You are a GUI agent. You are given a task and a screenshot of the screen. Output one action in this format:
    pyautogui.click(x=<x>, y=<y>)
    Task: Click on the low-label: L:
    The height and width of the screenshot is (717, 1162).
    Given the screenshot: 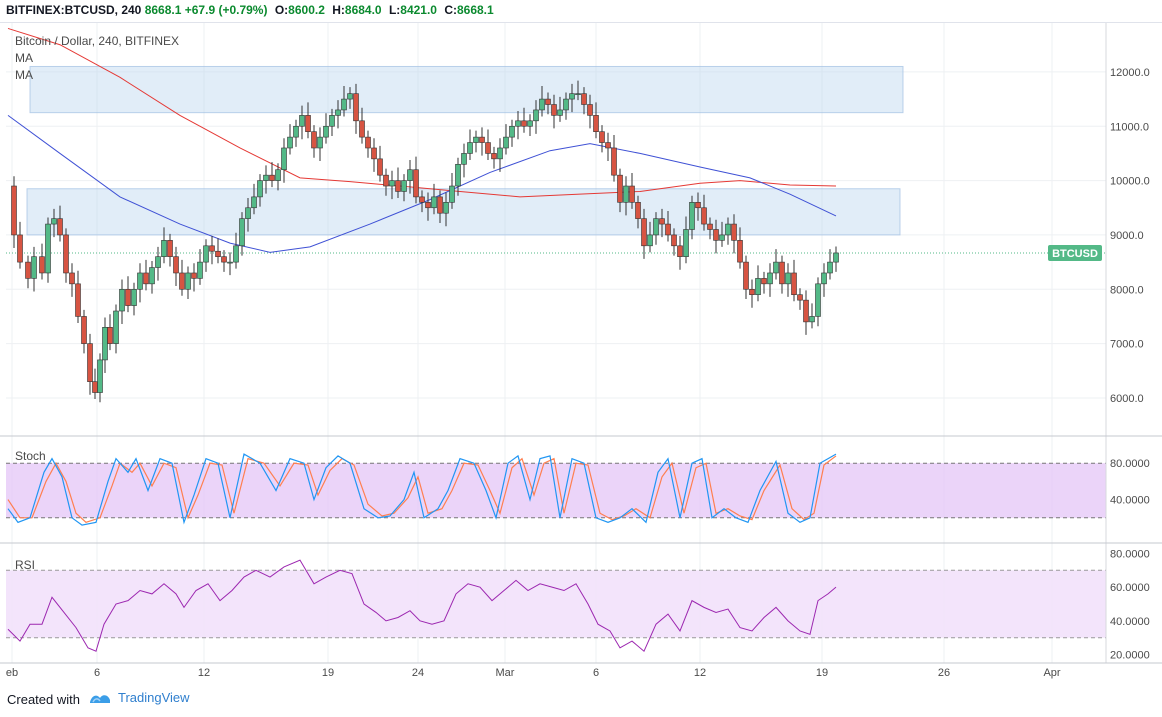 What is the action you would take?
    pyautogui.click(x=394, y=10)
    